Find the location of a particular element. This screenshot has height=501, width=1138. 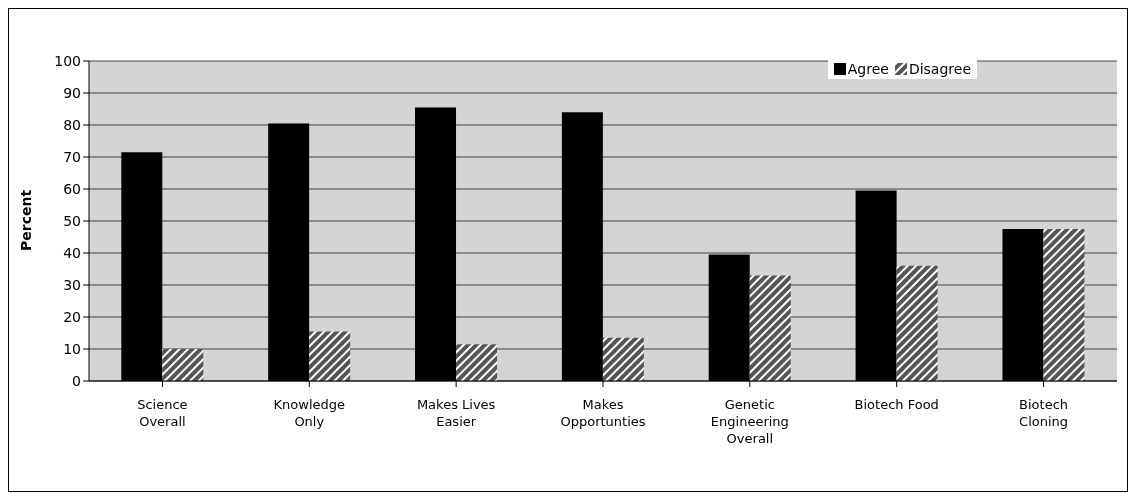

y-tick-label: 10 is located at coordinates (72, 348).